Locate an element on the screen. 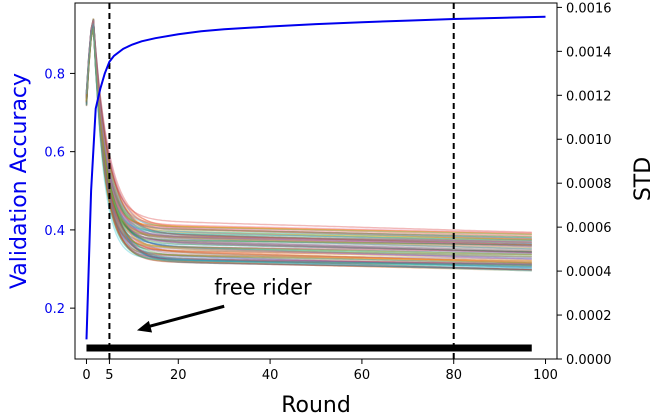 The image size is (650, 420). x-tick-label: 60 is located at coordinates (362, 375).